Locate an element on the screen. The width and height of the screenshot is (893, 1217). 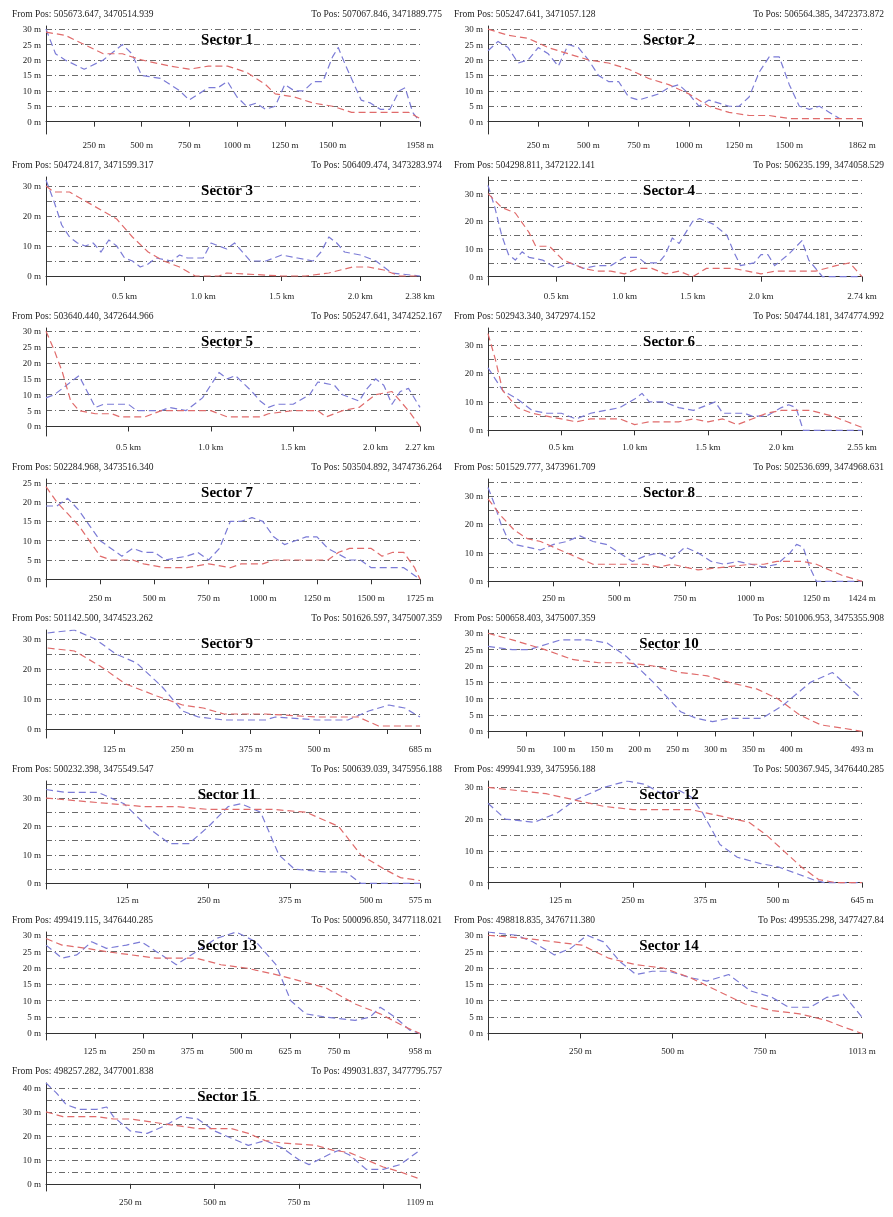
chart-title: Sector 5 is located at coordinates (227, 340).